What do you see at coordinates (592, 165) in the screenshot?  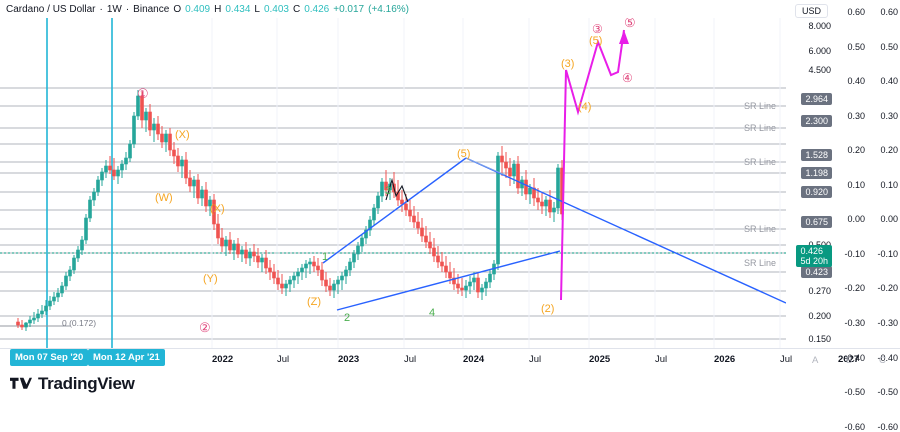 I see `projection-path` at bounding box center [592, 165].